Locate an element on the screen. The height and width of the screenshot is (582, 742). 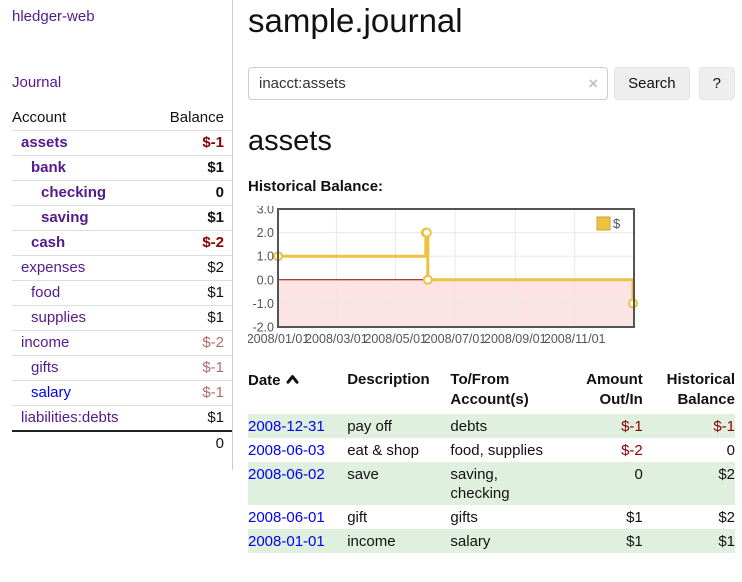
svg-text: 2008/11/01 is located at coordinates (575, 339).